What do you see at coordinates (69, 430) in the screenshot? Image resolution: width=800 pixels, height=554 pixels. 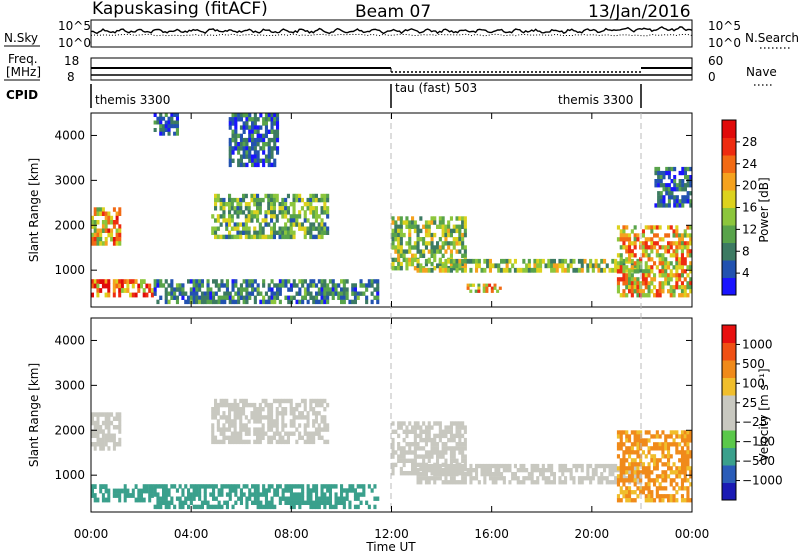 I see `ytick-label: 2000` at bounding box center [69, 430].